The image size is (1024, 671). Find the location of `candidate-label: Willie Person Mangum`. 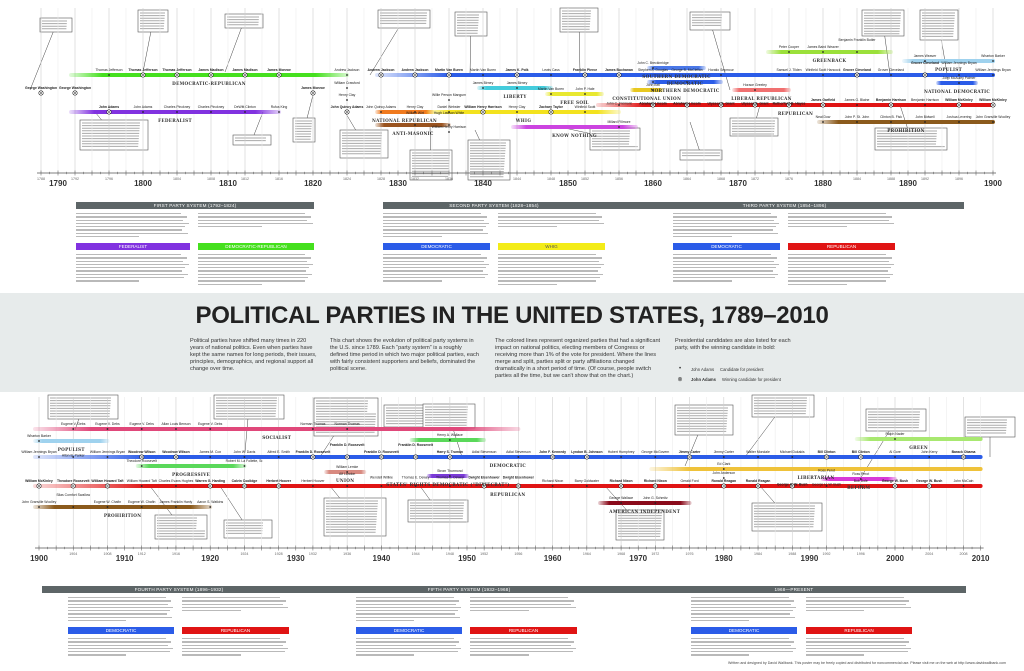

candidate-label: Willie Person Mangum is located at coordinates (449, 95).